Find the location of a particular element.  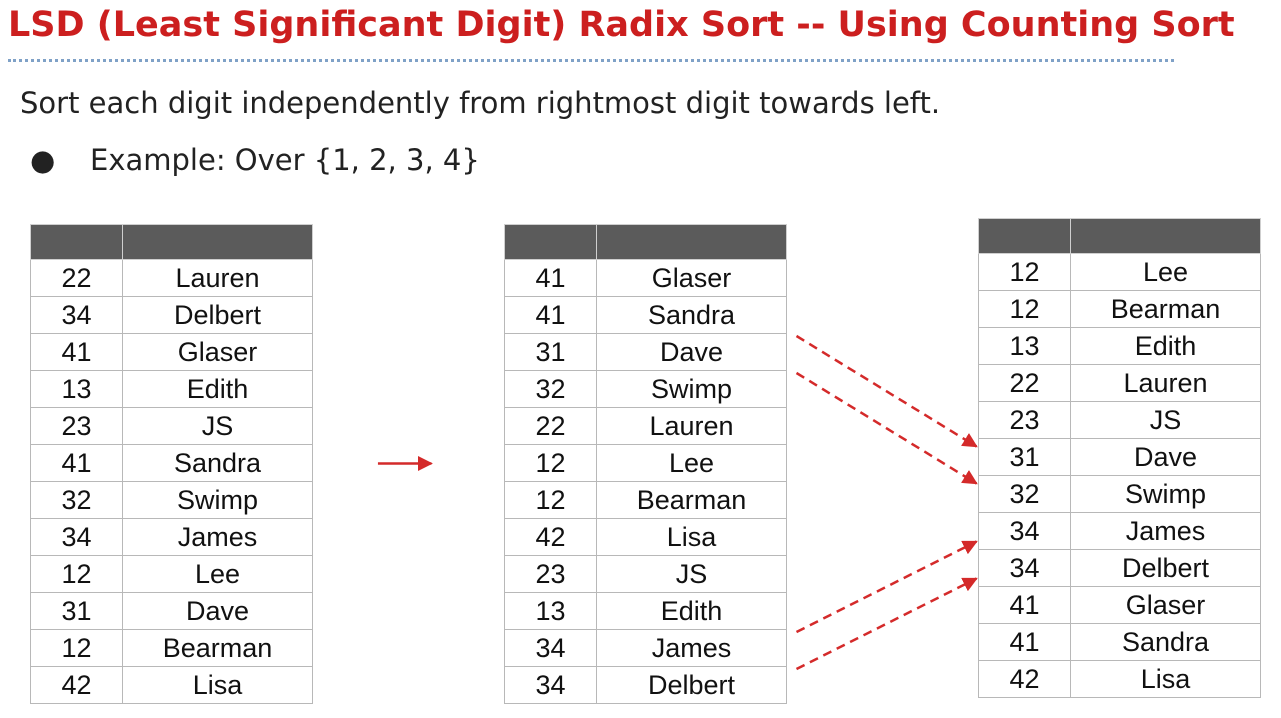

title-divider is located at coordinates (591, 60).